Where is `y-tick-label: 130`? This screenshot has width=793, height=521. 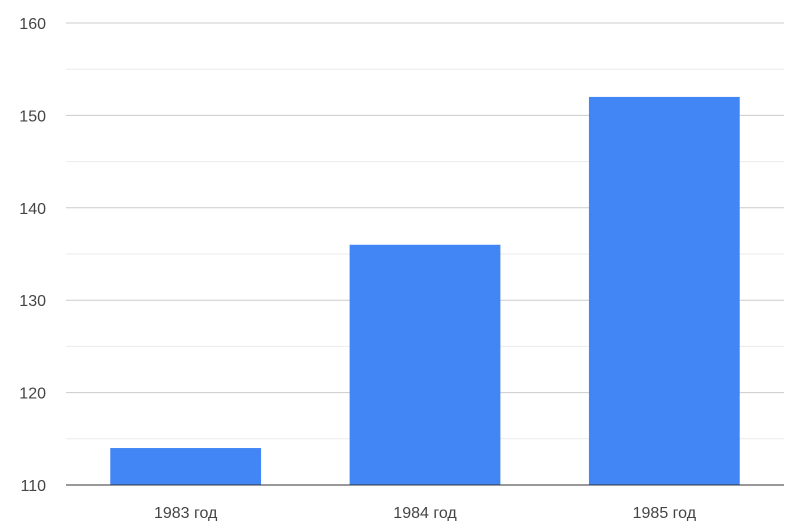 y-tick-label: 130 is located at coordinates (32, 301).